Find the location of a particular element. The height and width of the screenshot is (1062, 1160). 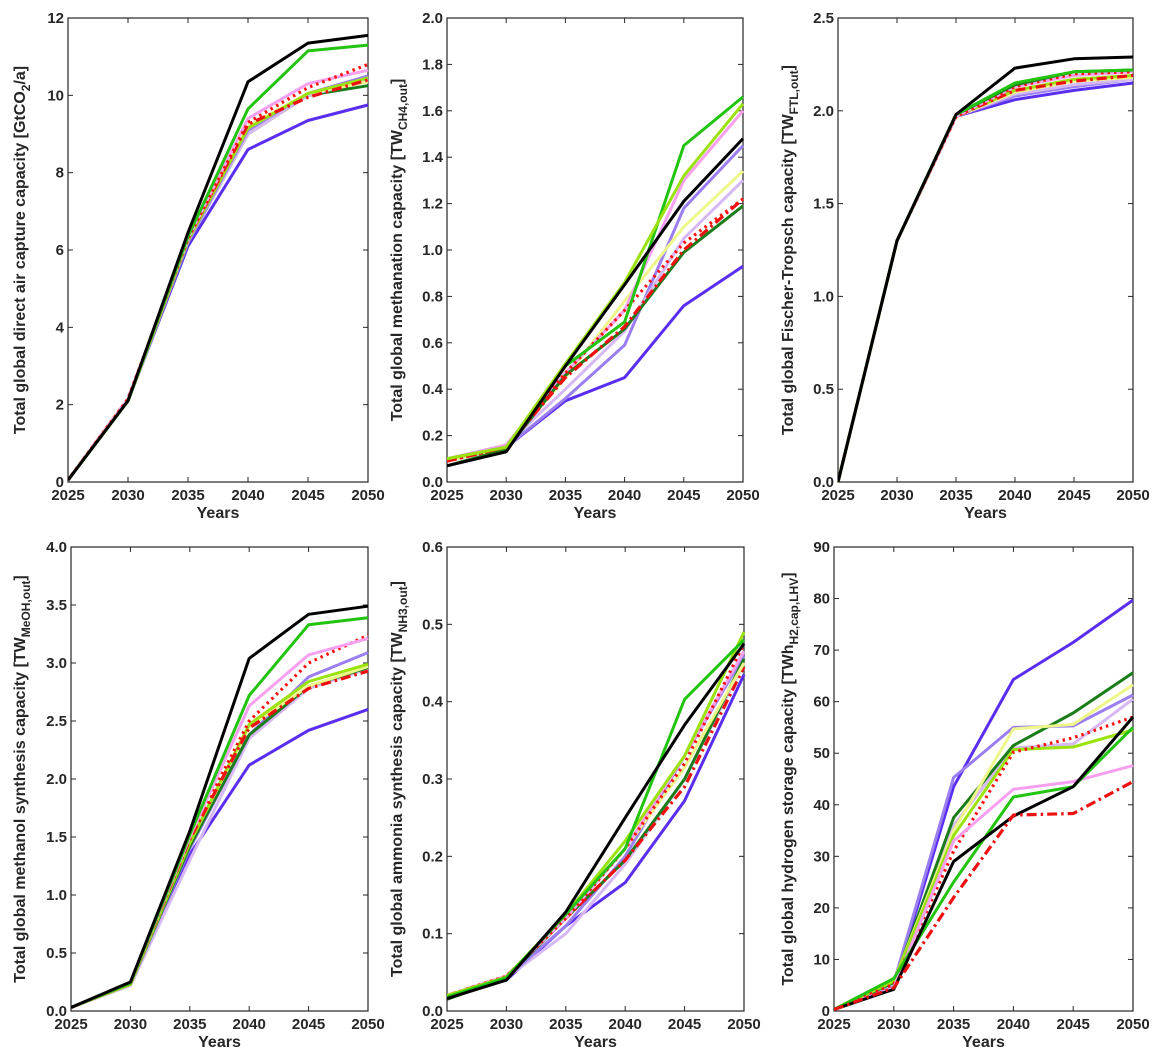

y-axis-title-subscript: FTL,out is located at coordinates (794, 92).